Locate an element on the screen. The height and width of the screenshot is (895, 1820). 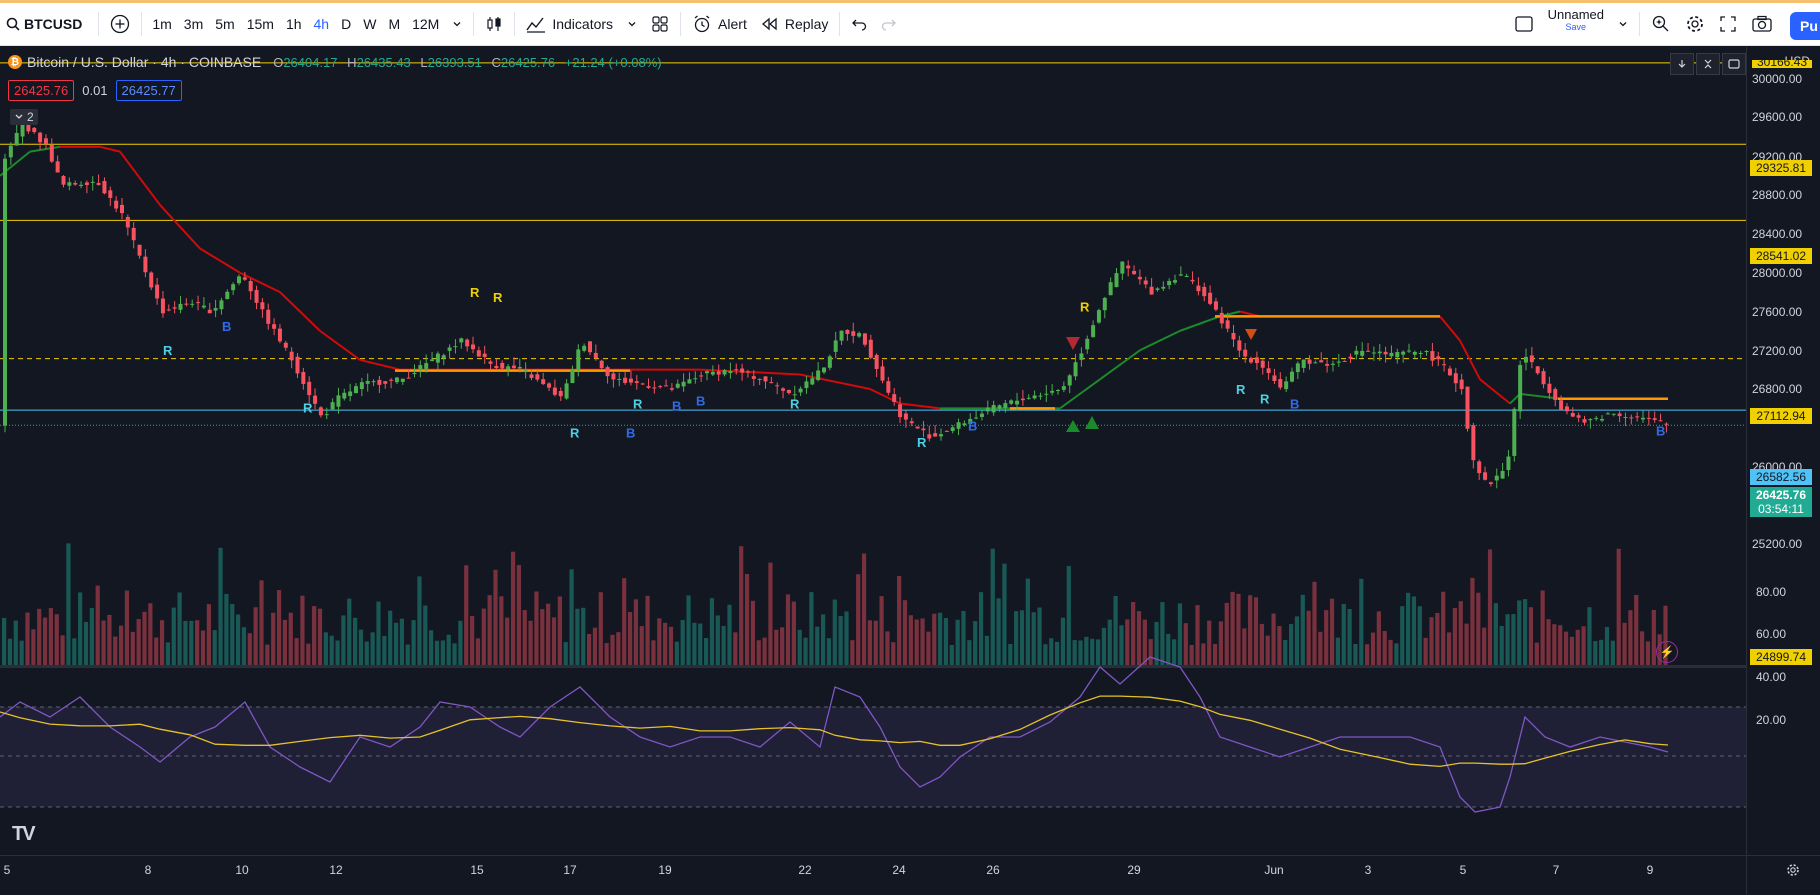
collapse-pane-button is located at coordinates (1708, 64).